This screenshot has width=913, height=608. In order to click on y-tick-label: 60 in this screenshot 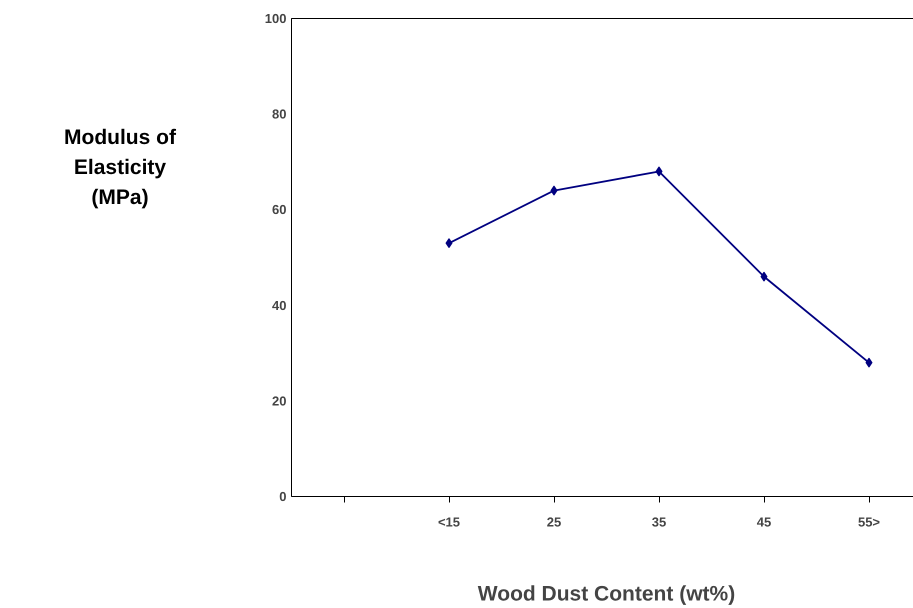, I will do `click(279, 210)`.